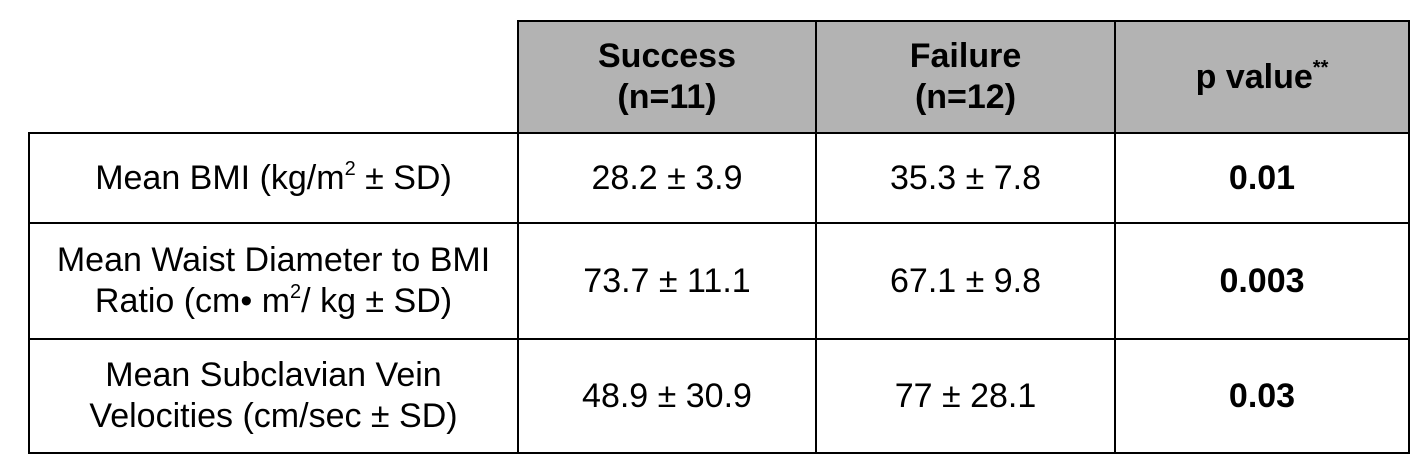 Image resolution: width=1422 pixels, height=466 pixels. I want to click on row-label-line1: Mean Waist Diameter to BMI, so click(273, 260).